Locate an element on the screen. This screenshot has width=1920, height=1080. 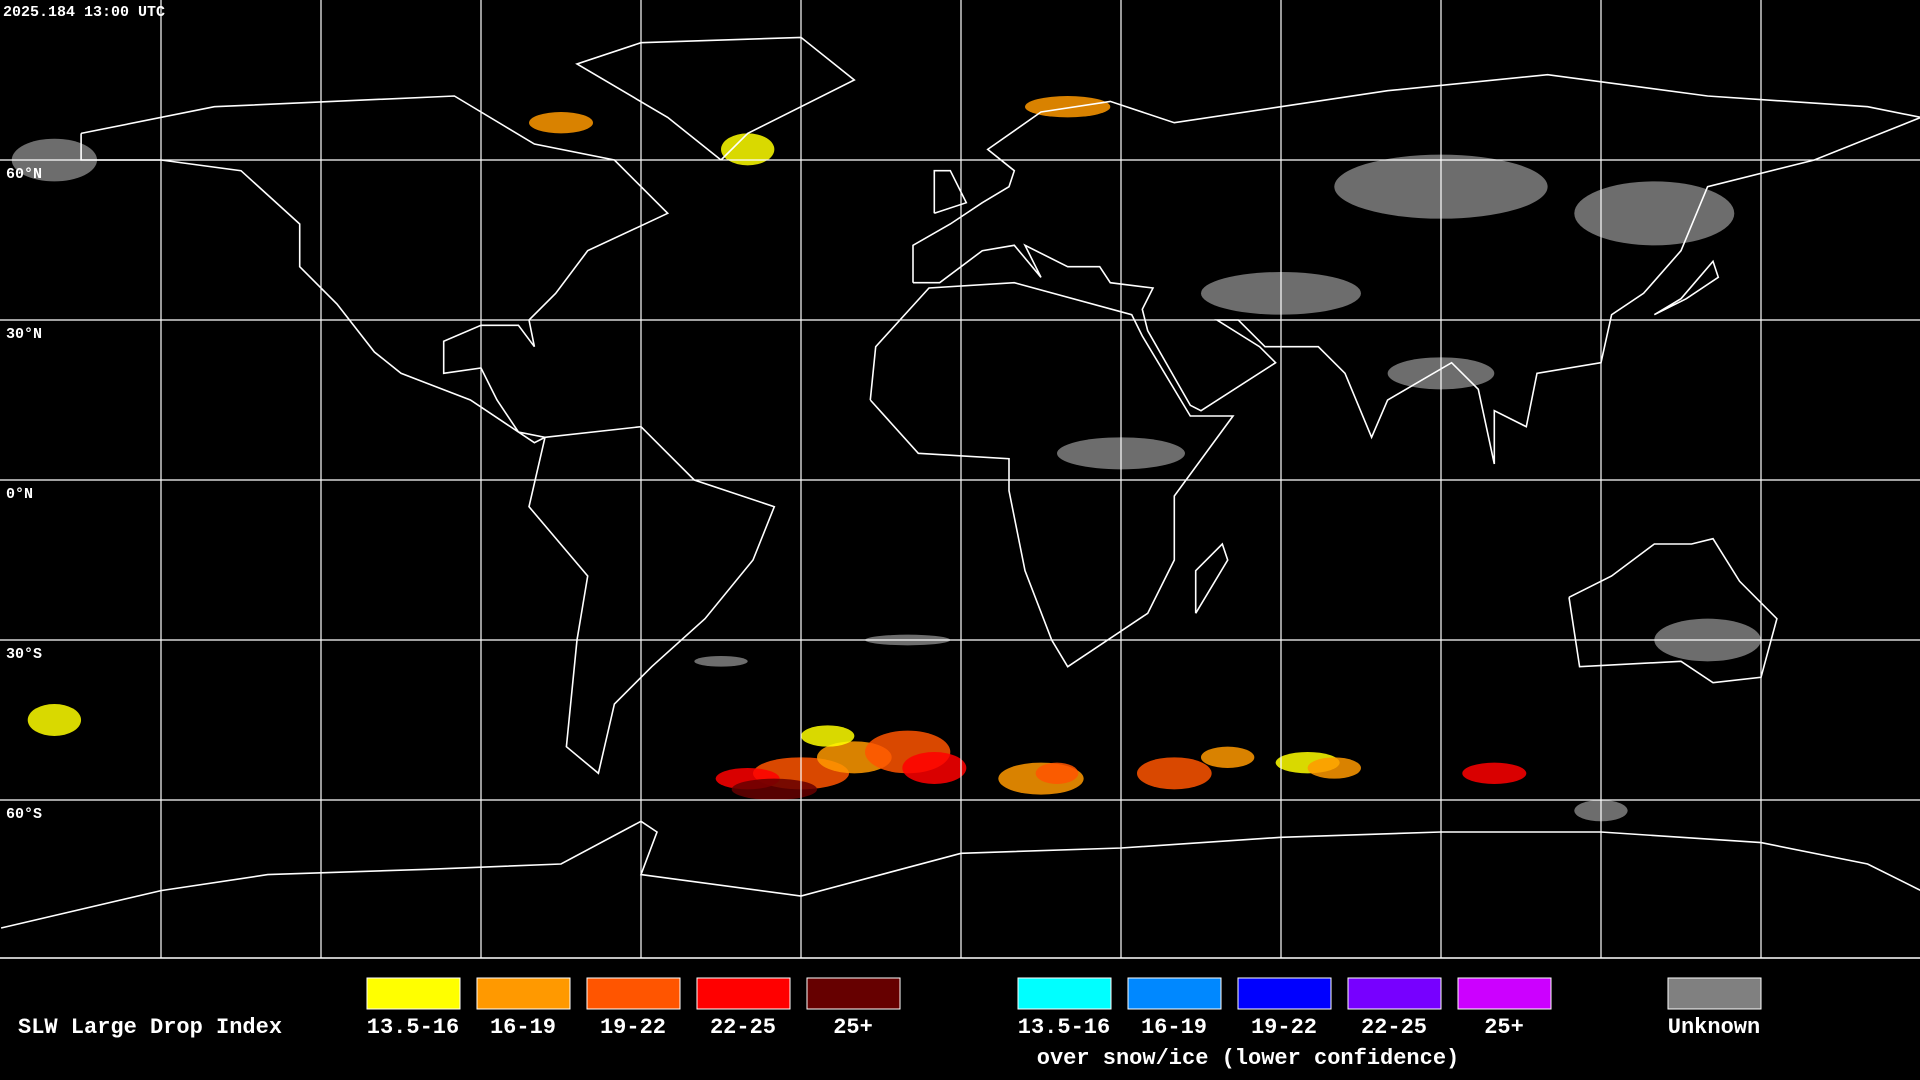
timestamp: 2025.184 13:00 UTC is located at coordinates (84, 12).